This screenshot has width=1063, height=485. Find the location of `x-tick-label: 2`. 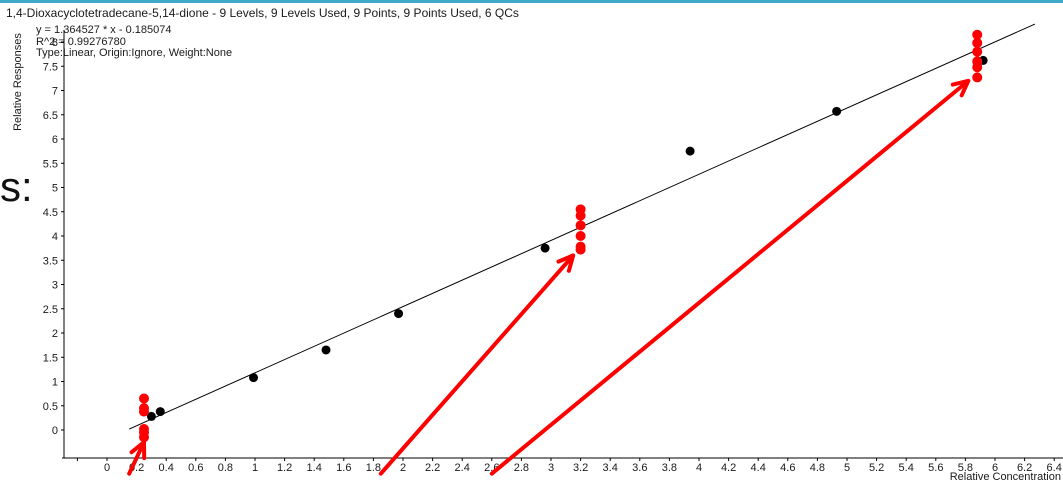

x-tick-label: 2 is located at coordinates (403, 468).